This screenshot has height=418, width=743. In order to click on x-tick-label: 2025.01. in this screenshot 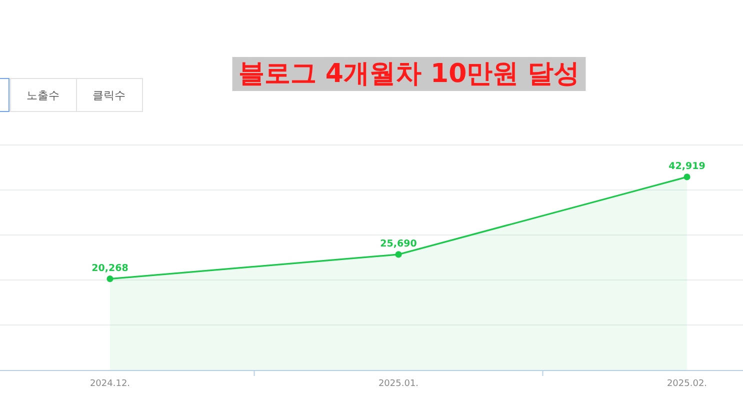, I will do `click(398, 384)`.